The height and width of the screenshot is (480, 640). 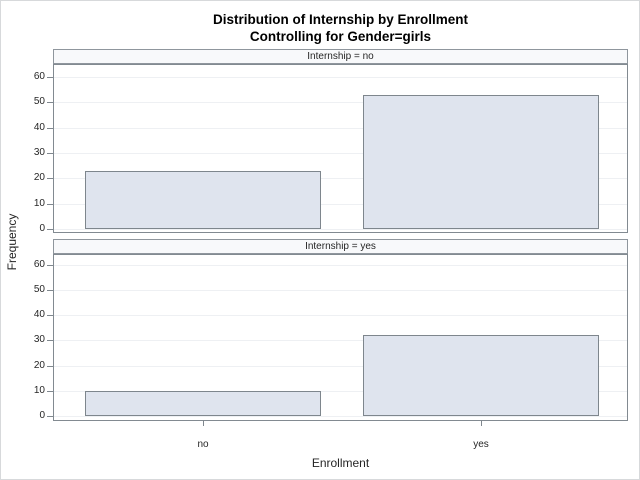 What do you see at coordinates (480, 375) in the screenshot?
I see `bar-Internshipyes-yes` at bounding box center [480, 375].